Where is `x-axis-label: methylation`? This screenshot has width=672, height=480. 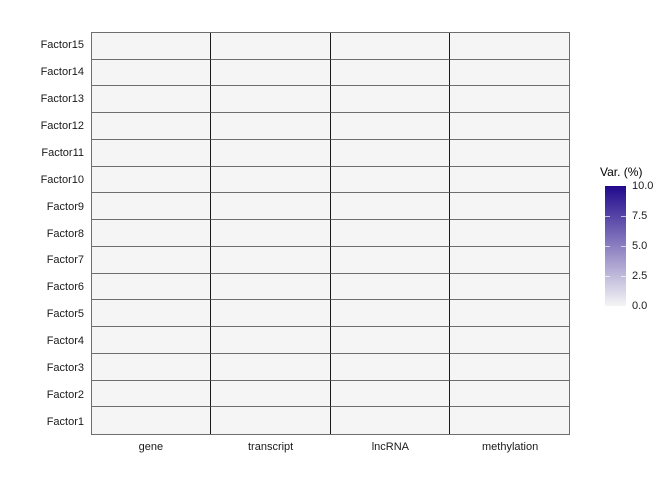 x-axis-label: methylation is located at coordinates (510, 447).